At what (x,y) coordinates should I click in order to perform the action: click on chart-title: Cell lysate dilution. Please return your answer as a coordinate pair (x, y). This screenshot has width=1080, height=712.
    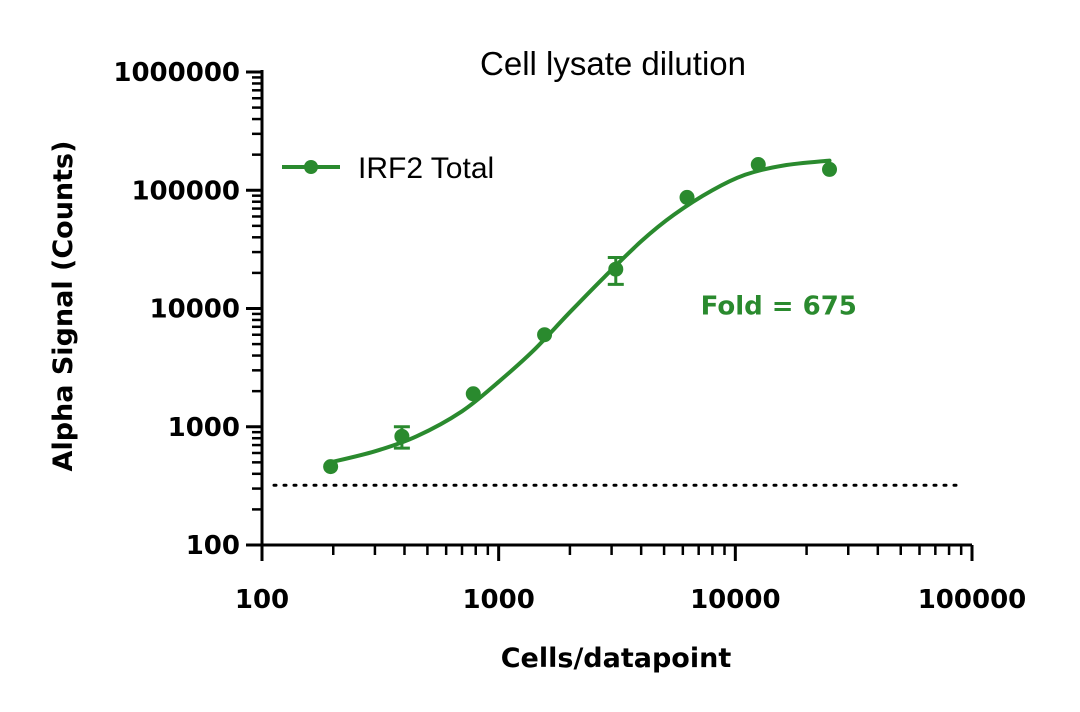
    Looking at the image, I should click on (613, 63).